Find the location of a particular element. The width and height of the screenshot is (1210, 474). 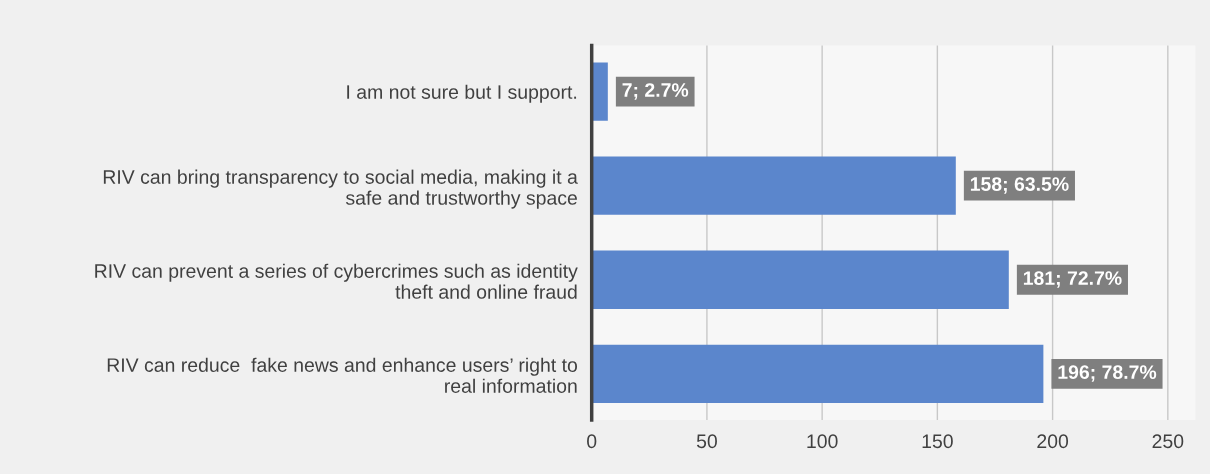

y-tick-label: I am not sure but I support. is located at coordinates (462, 93).